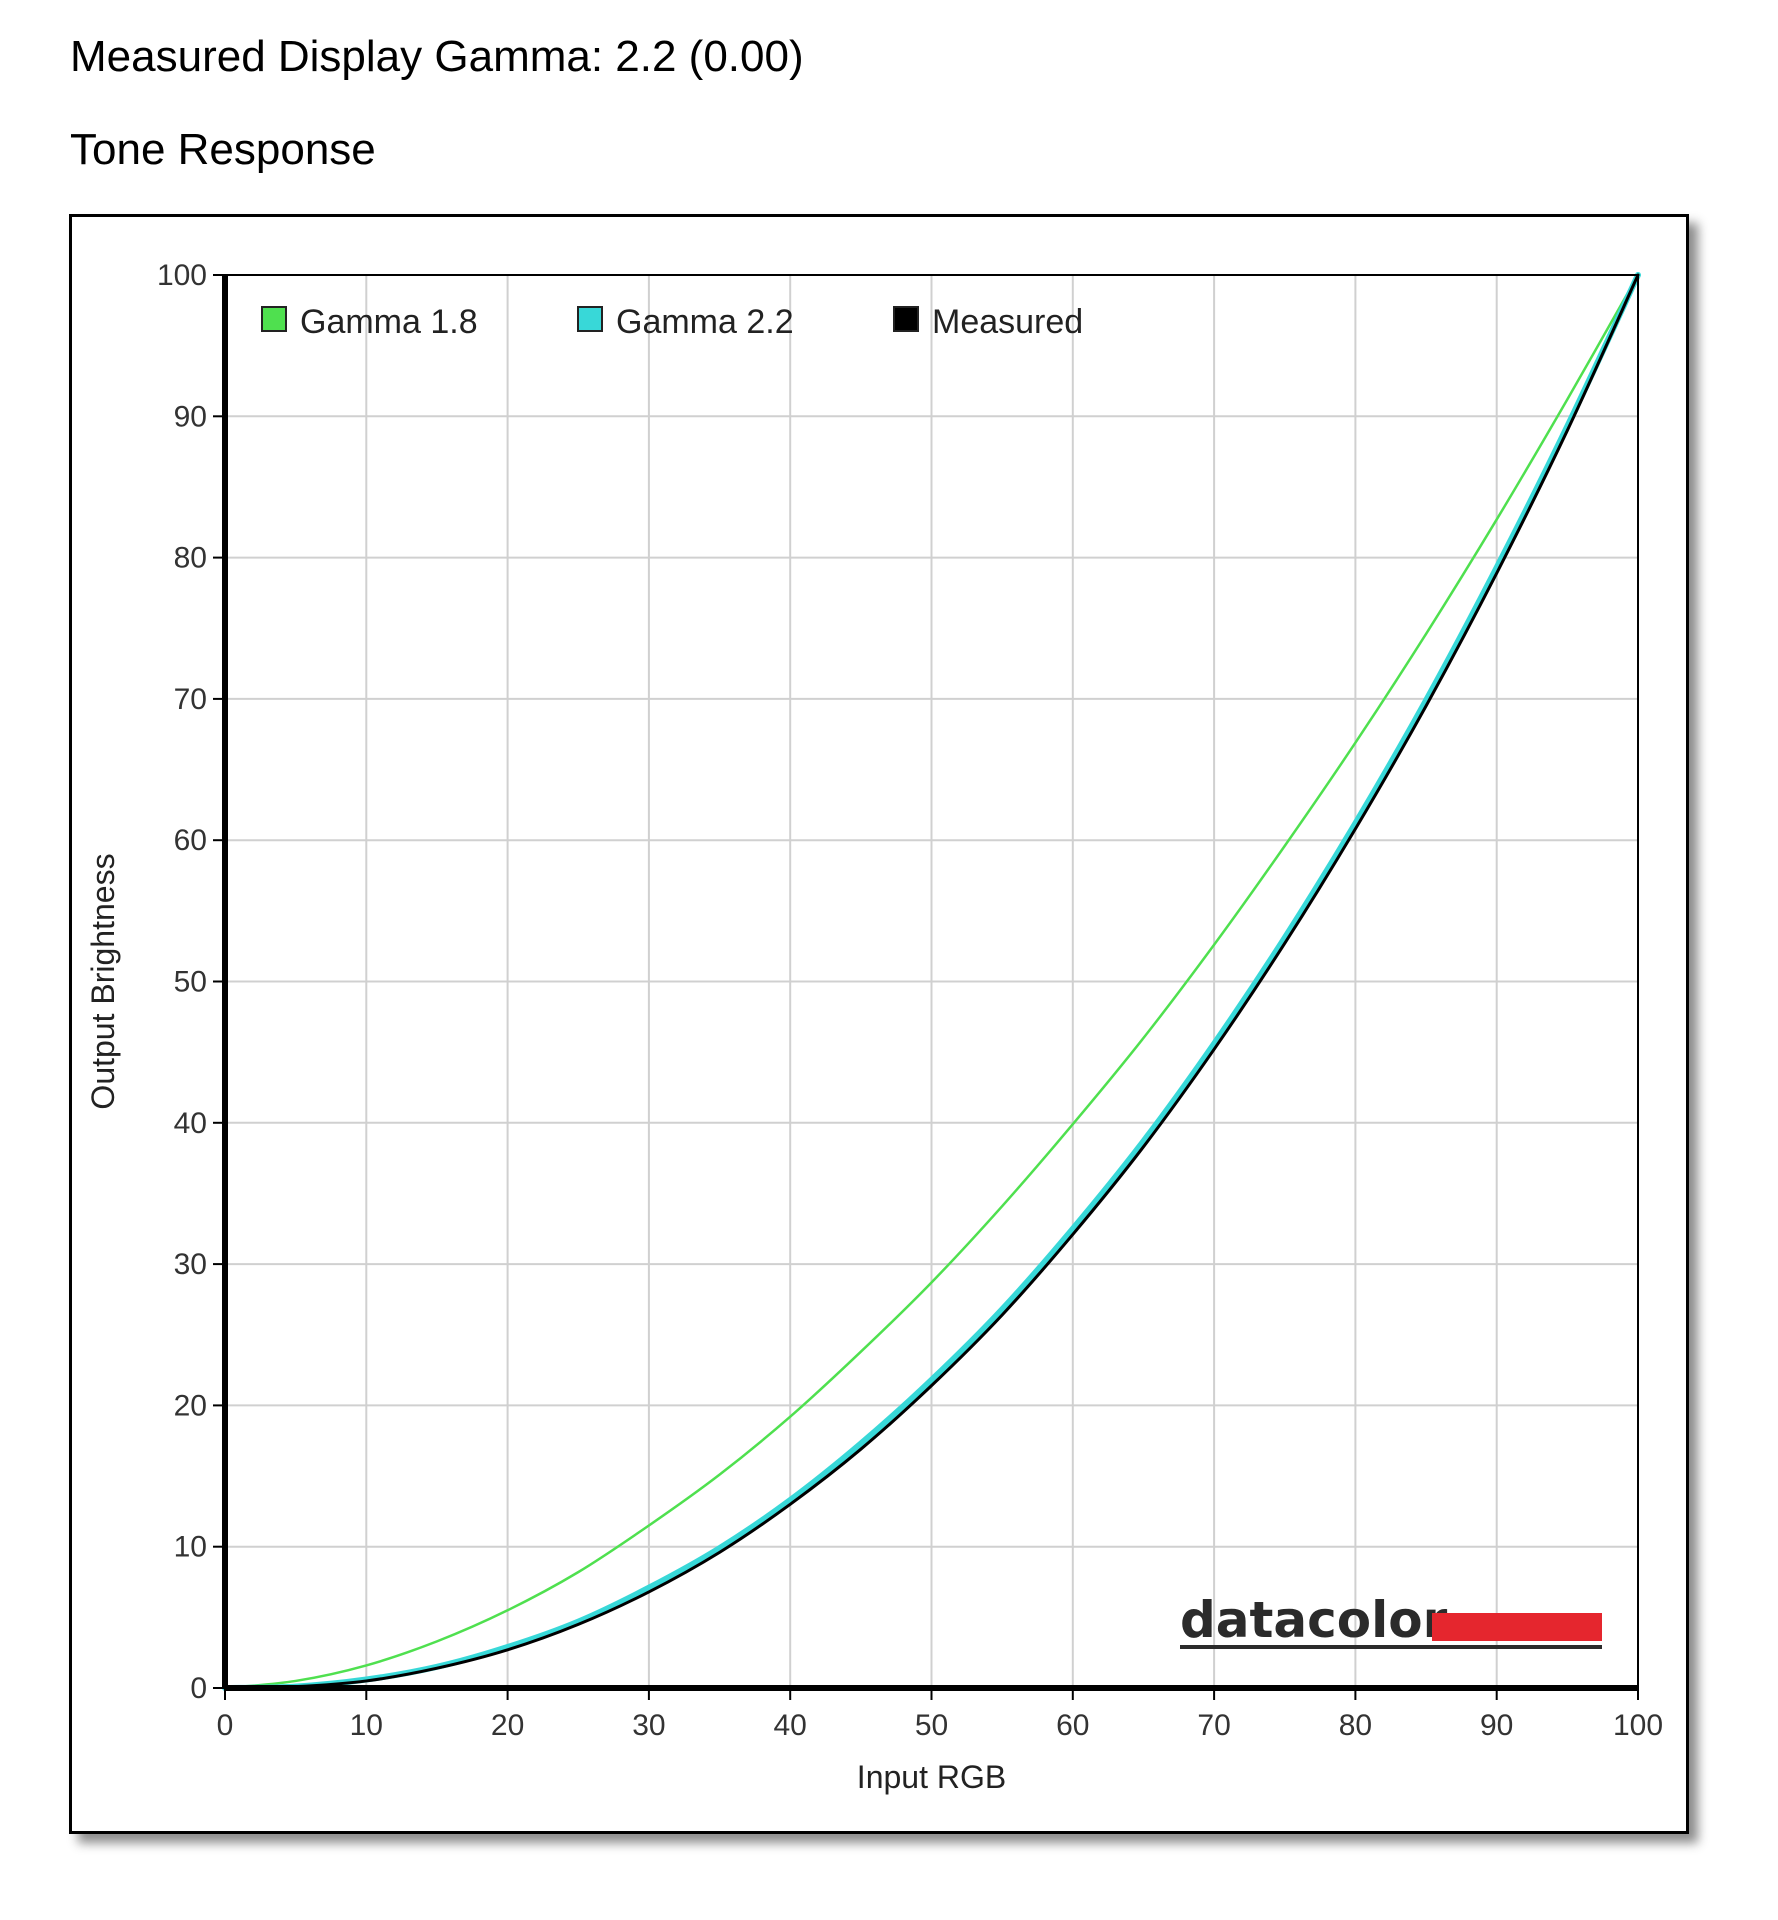  Describe the element at coordinates (389, 322) in the screenshot. I see `legend-label-gamma-1-8: Gamma 1.8` at that location.